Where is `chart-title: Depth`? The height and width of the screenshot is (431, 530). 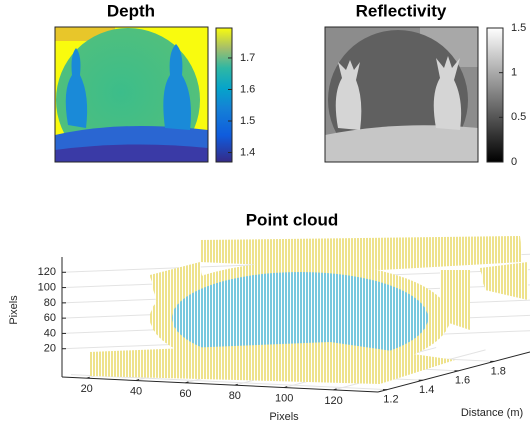
chart-title: Depth is located at coordinates (131, 10).